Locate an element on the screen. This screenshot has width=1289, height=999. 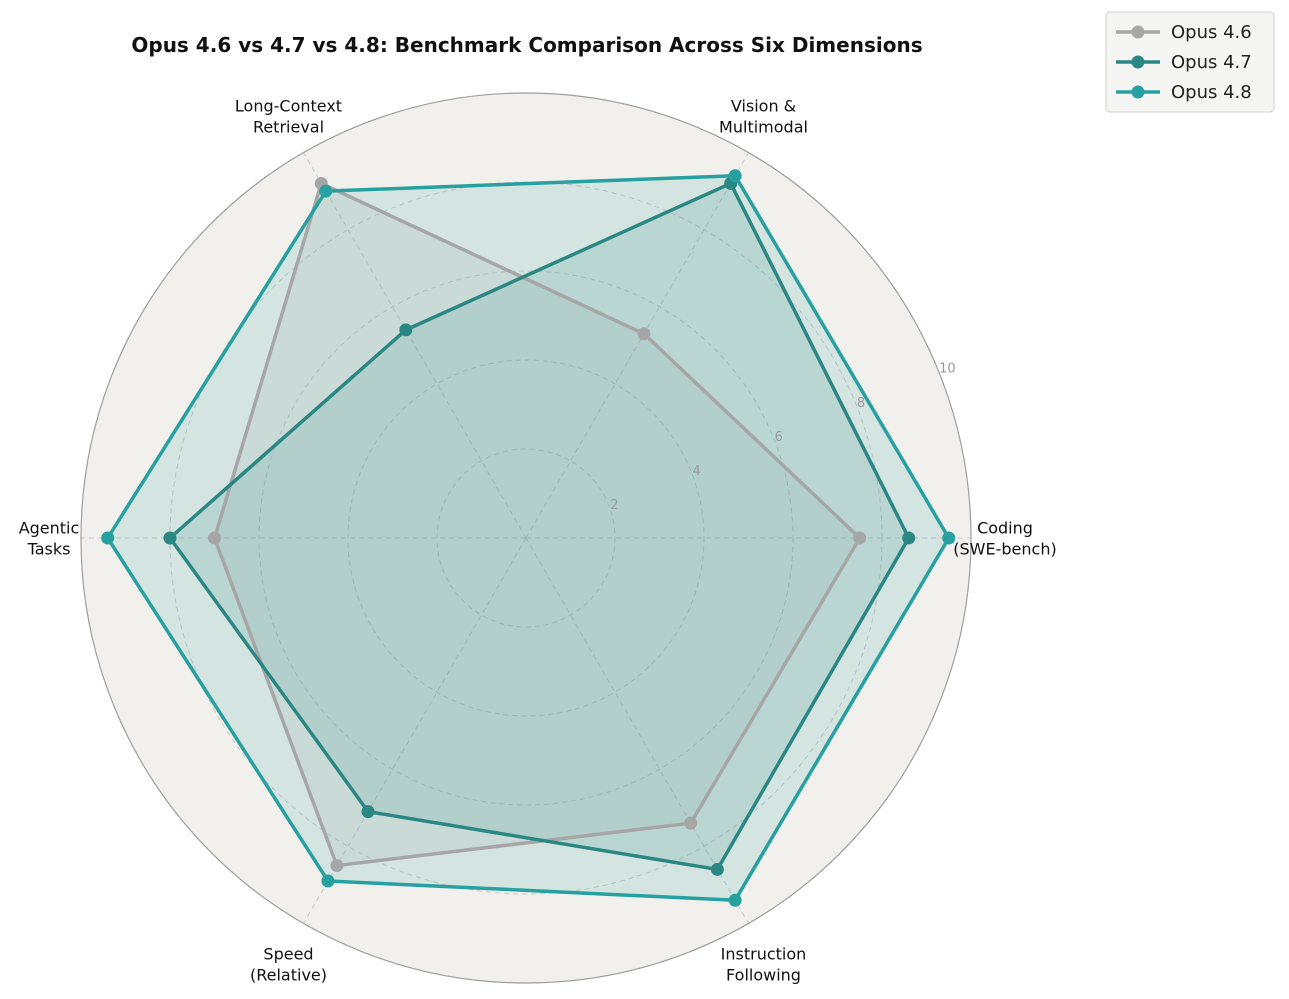
radial-tick-label: 4 is located at coordinates (696, 471).